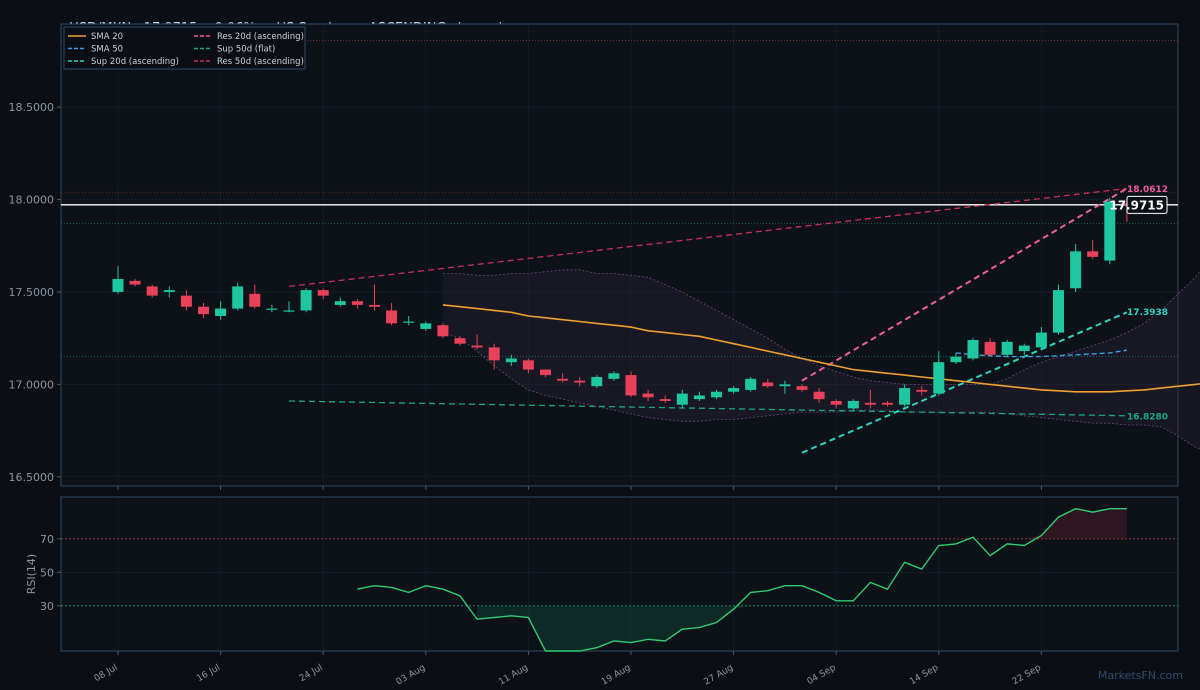 This screenshot has height=690, width=1200. I want to click on x-tick-label: 22 Sep, so click(1027, 675).